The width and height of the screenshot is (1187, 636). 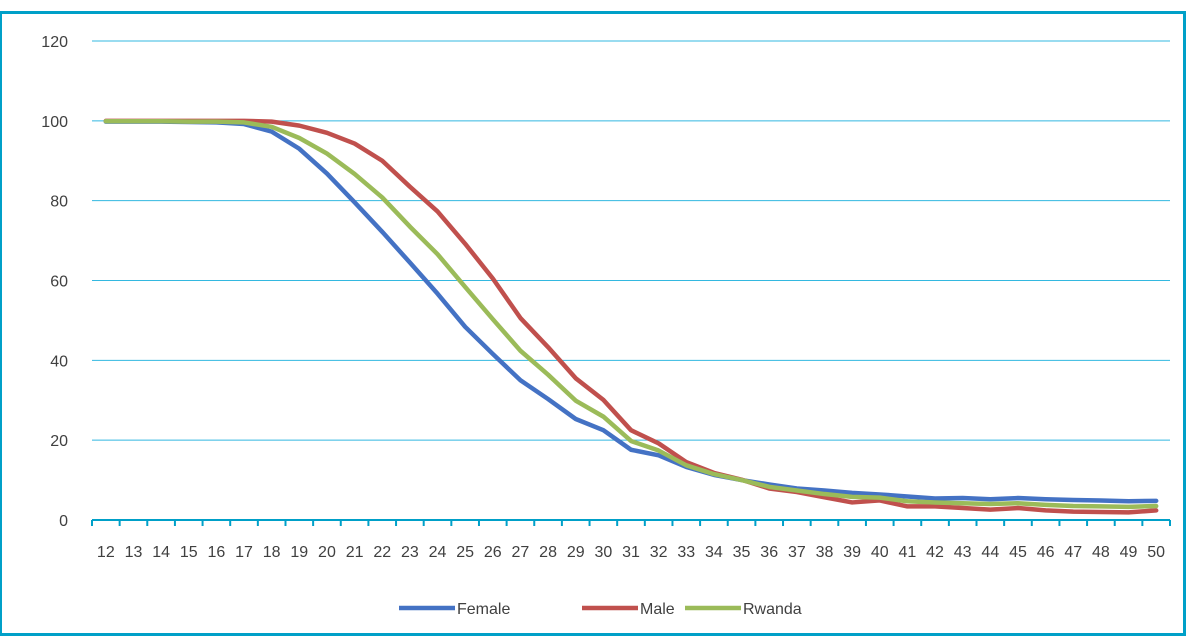 I want to click on x-tick-label: 42, so click(x=935, y=552).